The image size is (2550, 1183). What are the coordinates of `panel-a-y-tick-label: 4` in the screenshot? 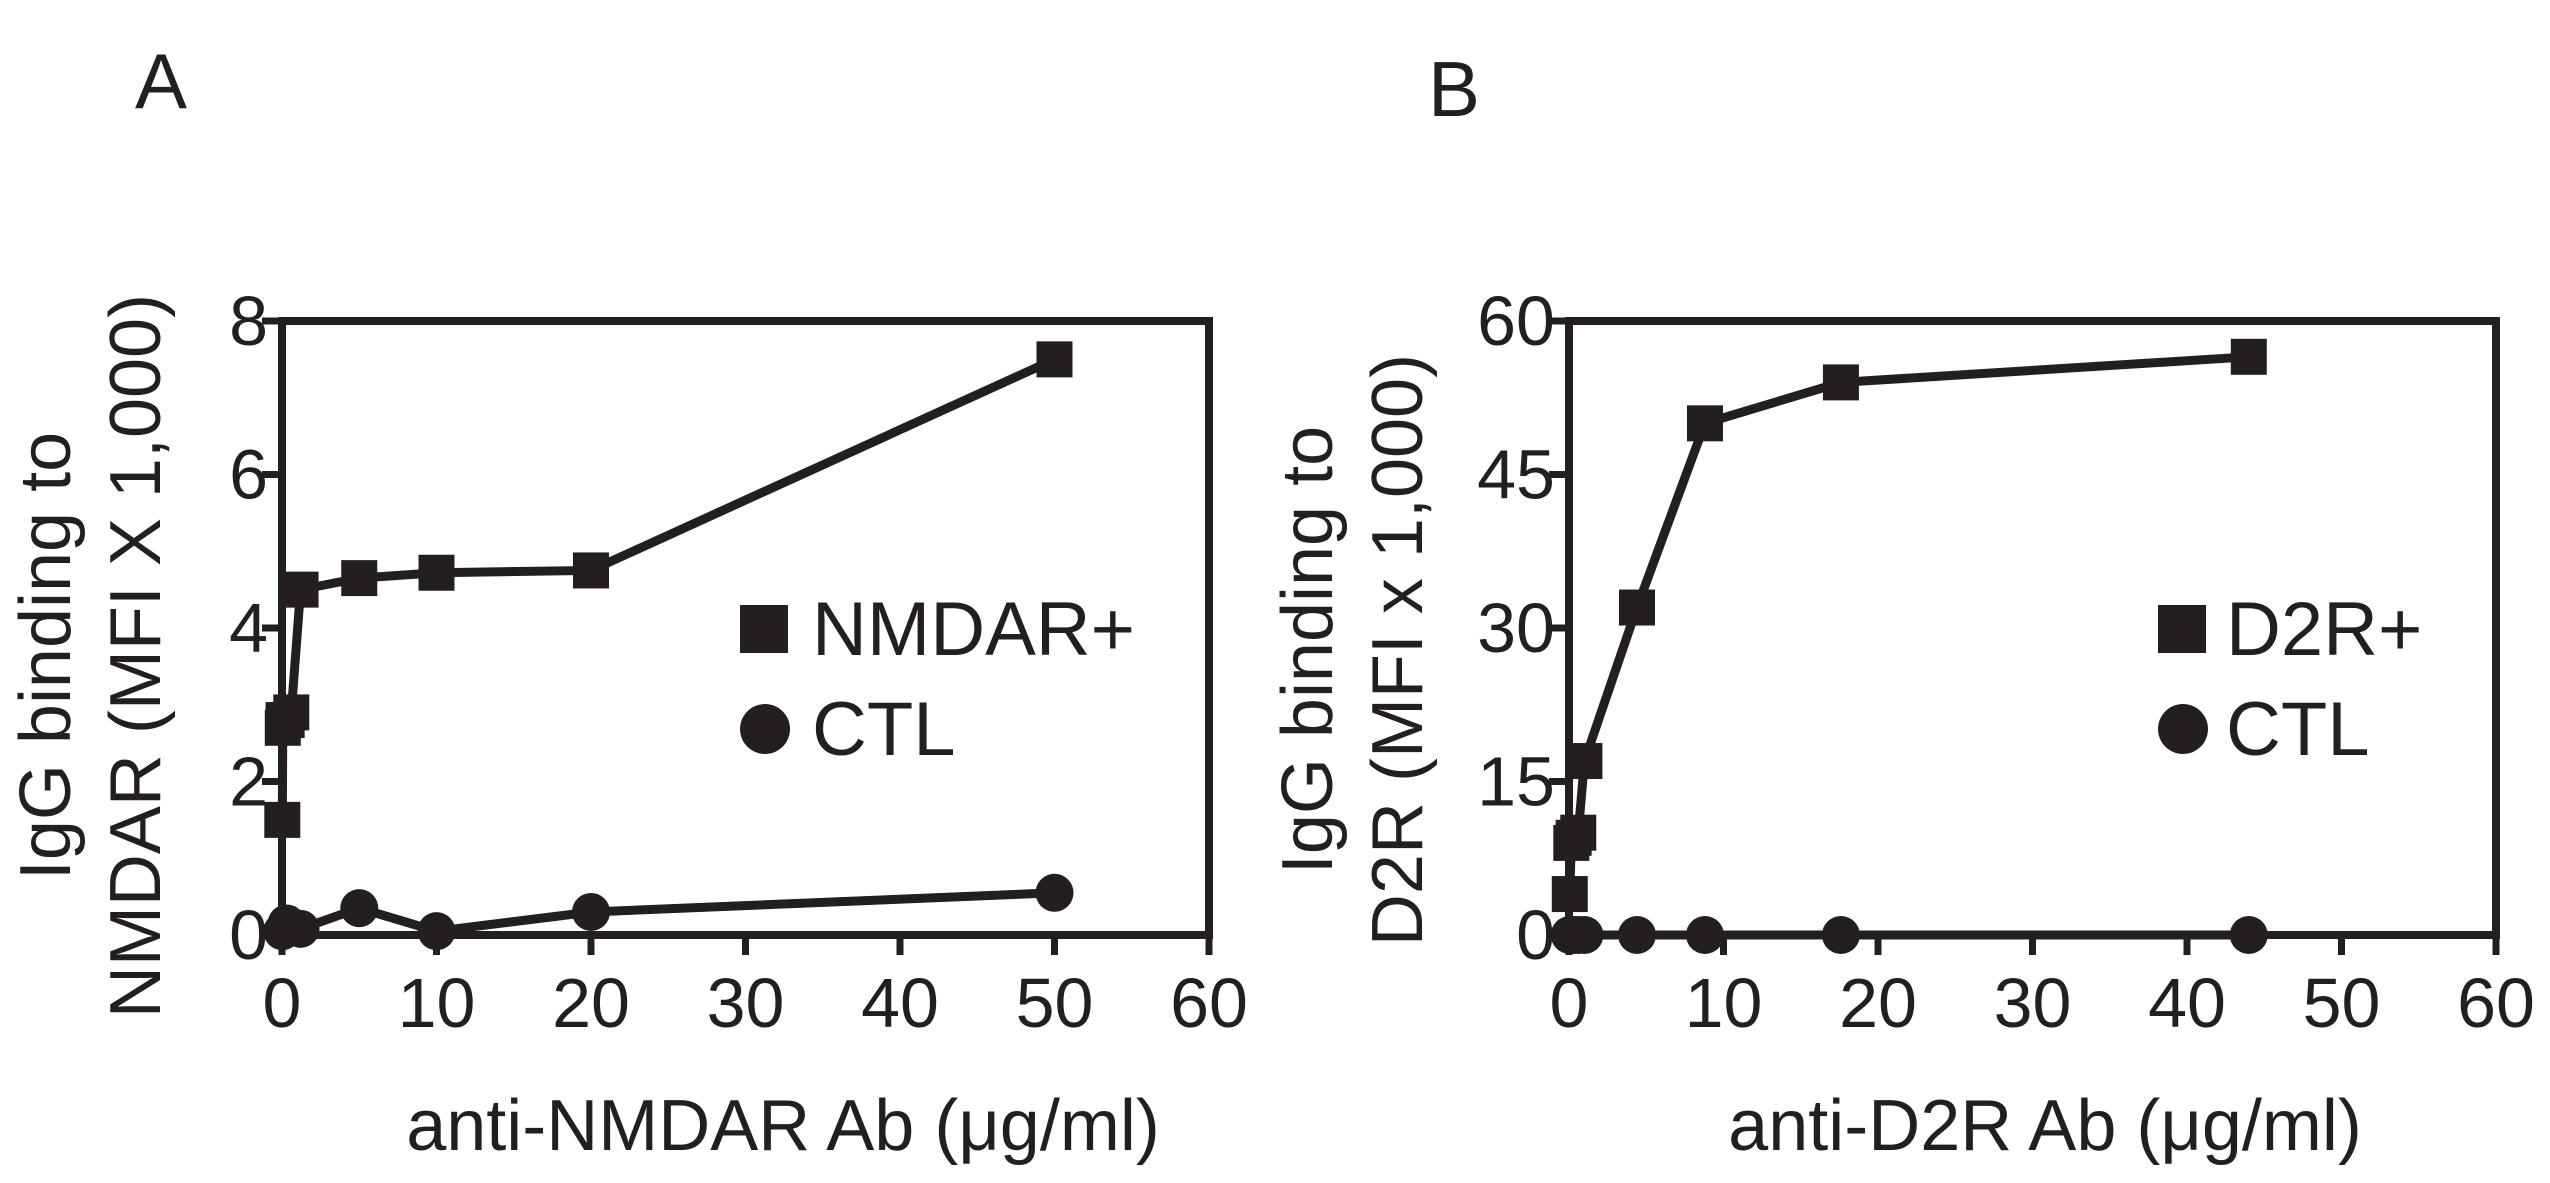 It's located at (248, 628).